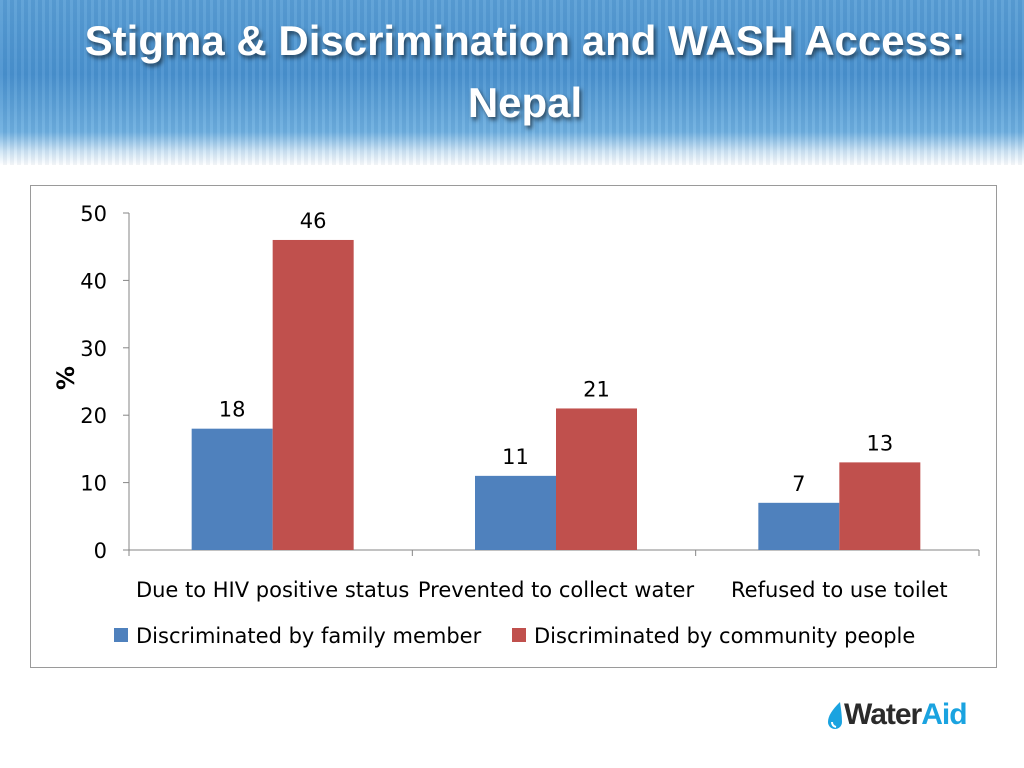  I want to click on x-tick-label: Refused to use toilet, so click(839, 590).